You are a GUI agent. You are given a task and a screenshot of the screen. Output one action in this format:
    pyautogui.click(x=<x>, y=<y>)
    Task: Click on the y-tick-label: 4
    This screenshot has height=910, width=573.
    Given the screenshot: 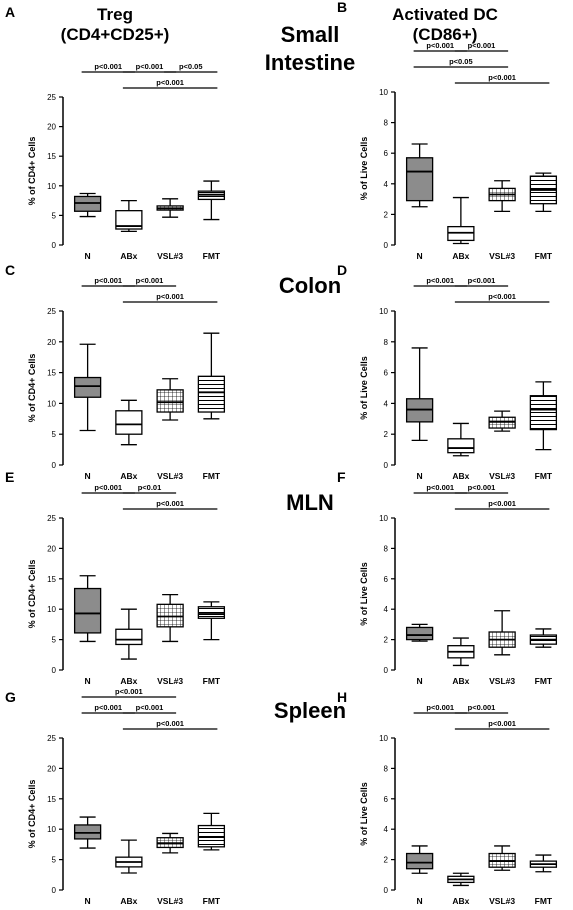 What is the action you would take?
    pyautogui.click(x=386, y=829)
    